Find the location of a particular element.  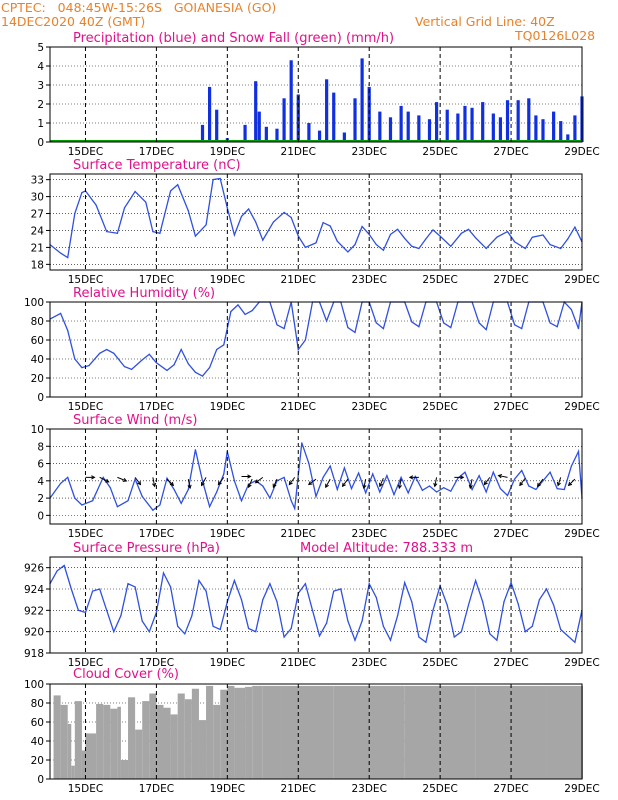

x-tick-label: 25DEC is located at coordinates (439, 280).